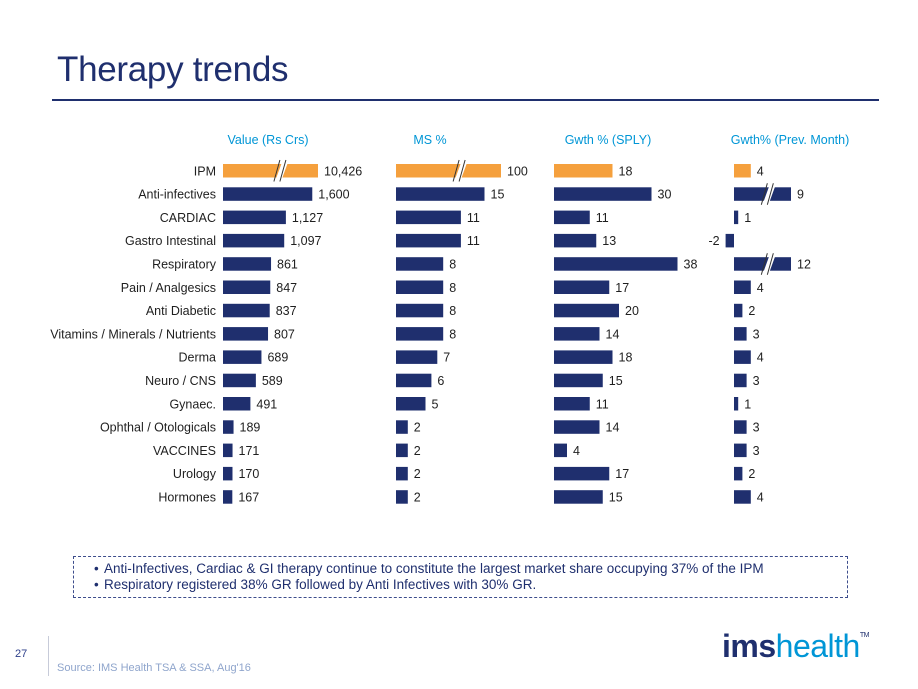  What do you see at coordinates (286, 311) in the screenshot?
I see `data-label-value-rs-crs: 837` at bounding box center [286, 311].